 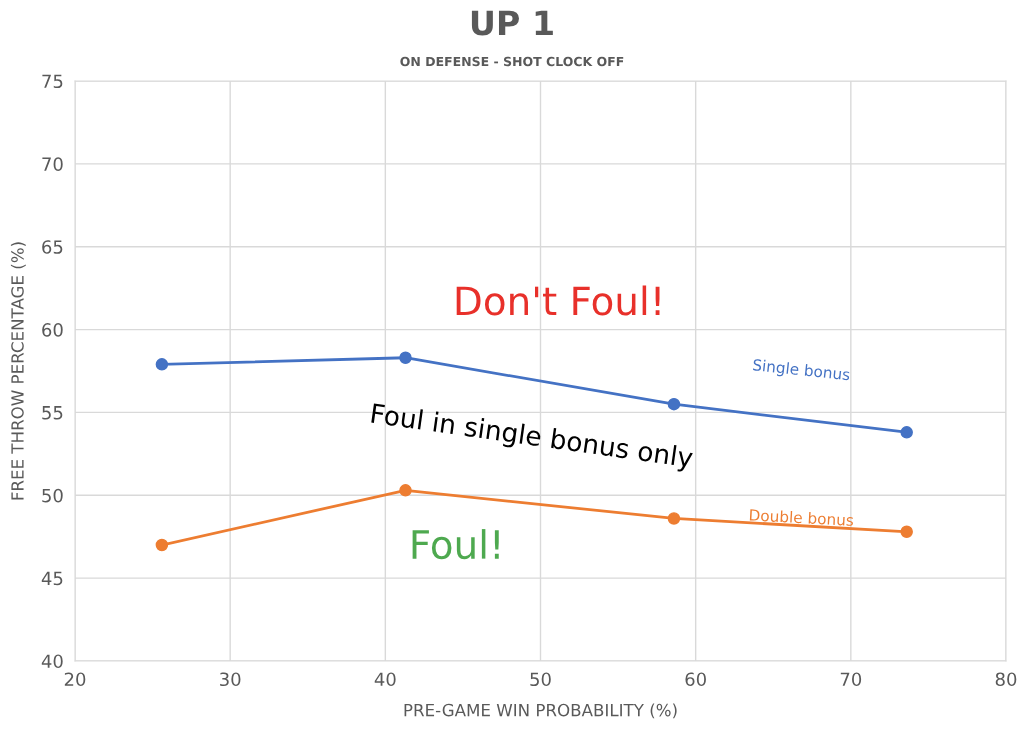 I want to click on text: Single bonus, so click(x=801, y=371).